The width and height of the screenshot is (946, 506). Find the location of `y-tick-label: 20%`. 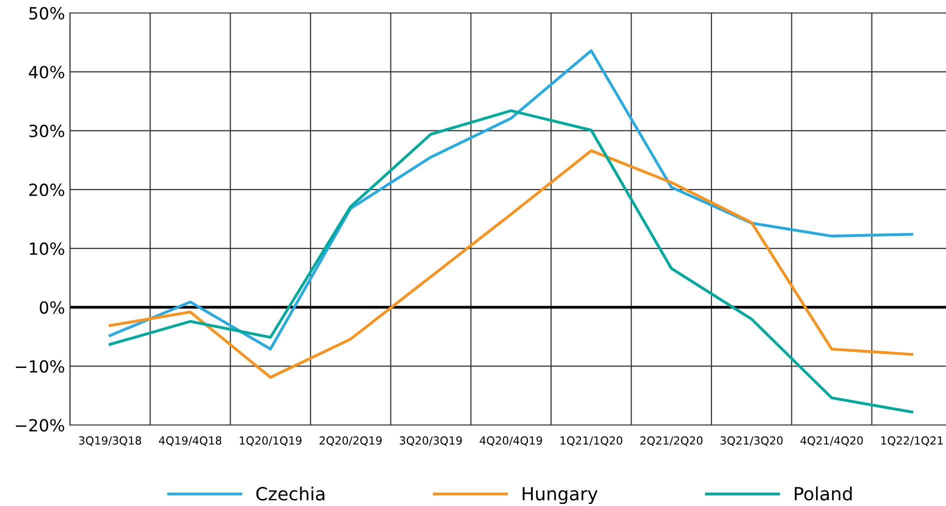

y-tick-label: 20% is located at coordinates (46, 190).